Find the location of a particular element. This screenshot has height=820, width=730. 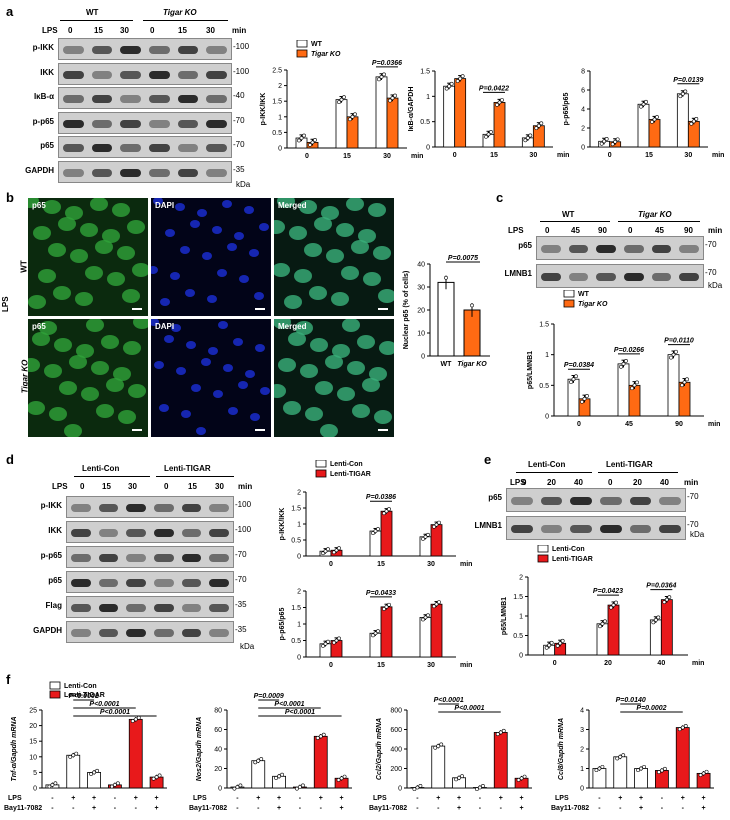

y-tick-label: 2 is located at coordinates (280, 86).